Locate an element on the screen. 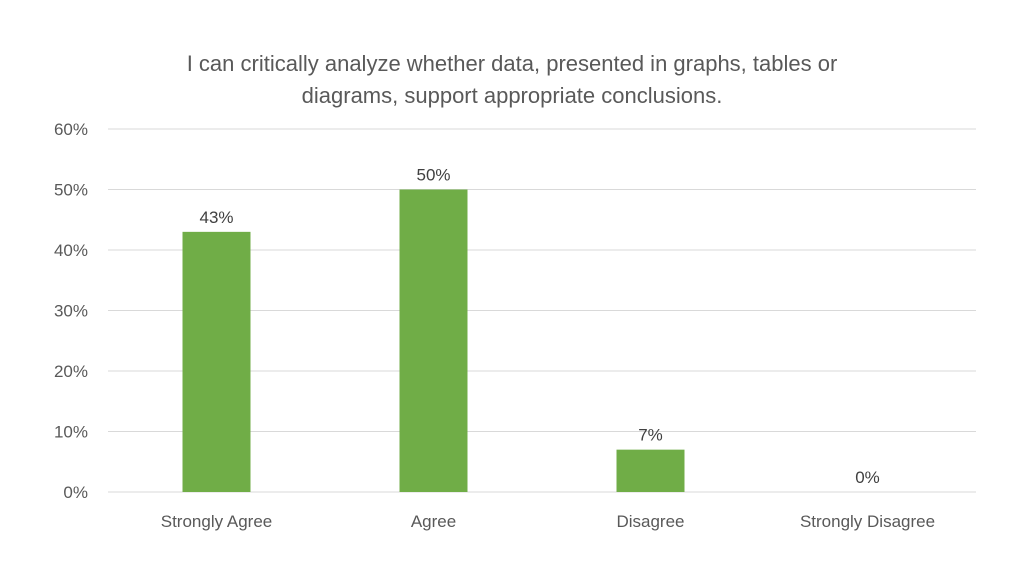 The width and height of the screenshot is (1024, 576). x-tick-label: Disagree is located at coordinates (650, 521).